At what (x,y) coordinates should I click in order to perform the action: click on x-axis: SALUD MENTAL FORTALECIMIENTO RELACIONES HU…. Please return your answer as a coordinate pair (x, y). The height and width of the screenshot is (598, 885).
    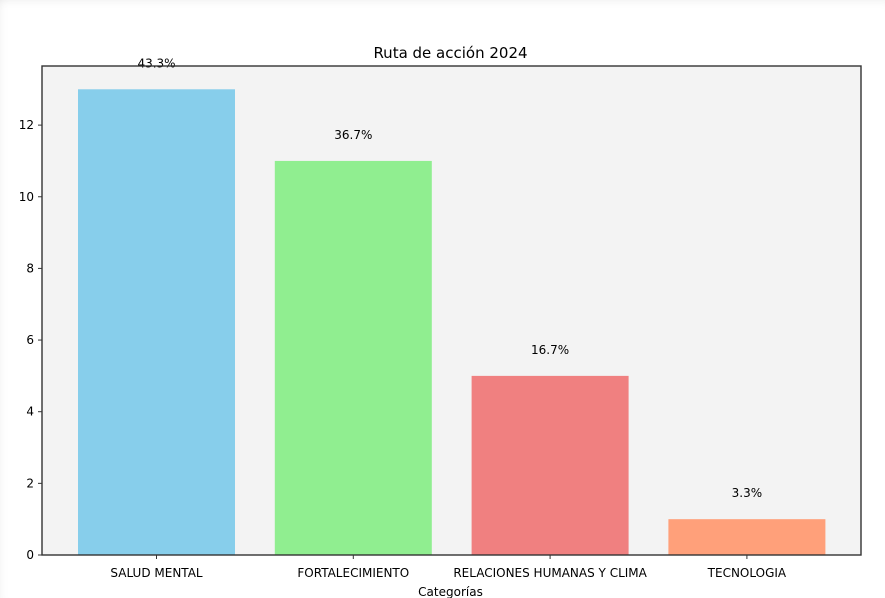
    Looking at the image, I should click on (448, 567).